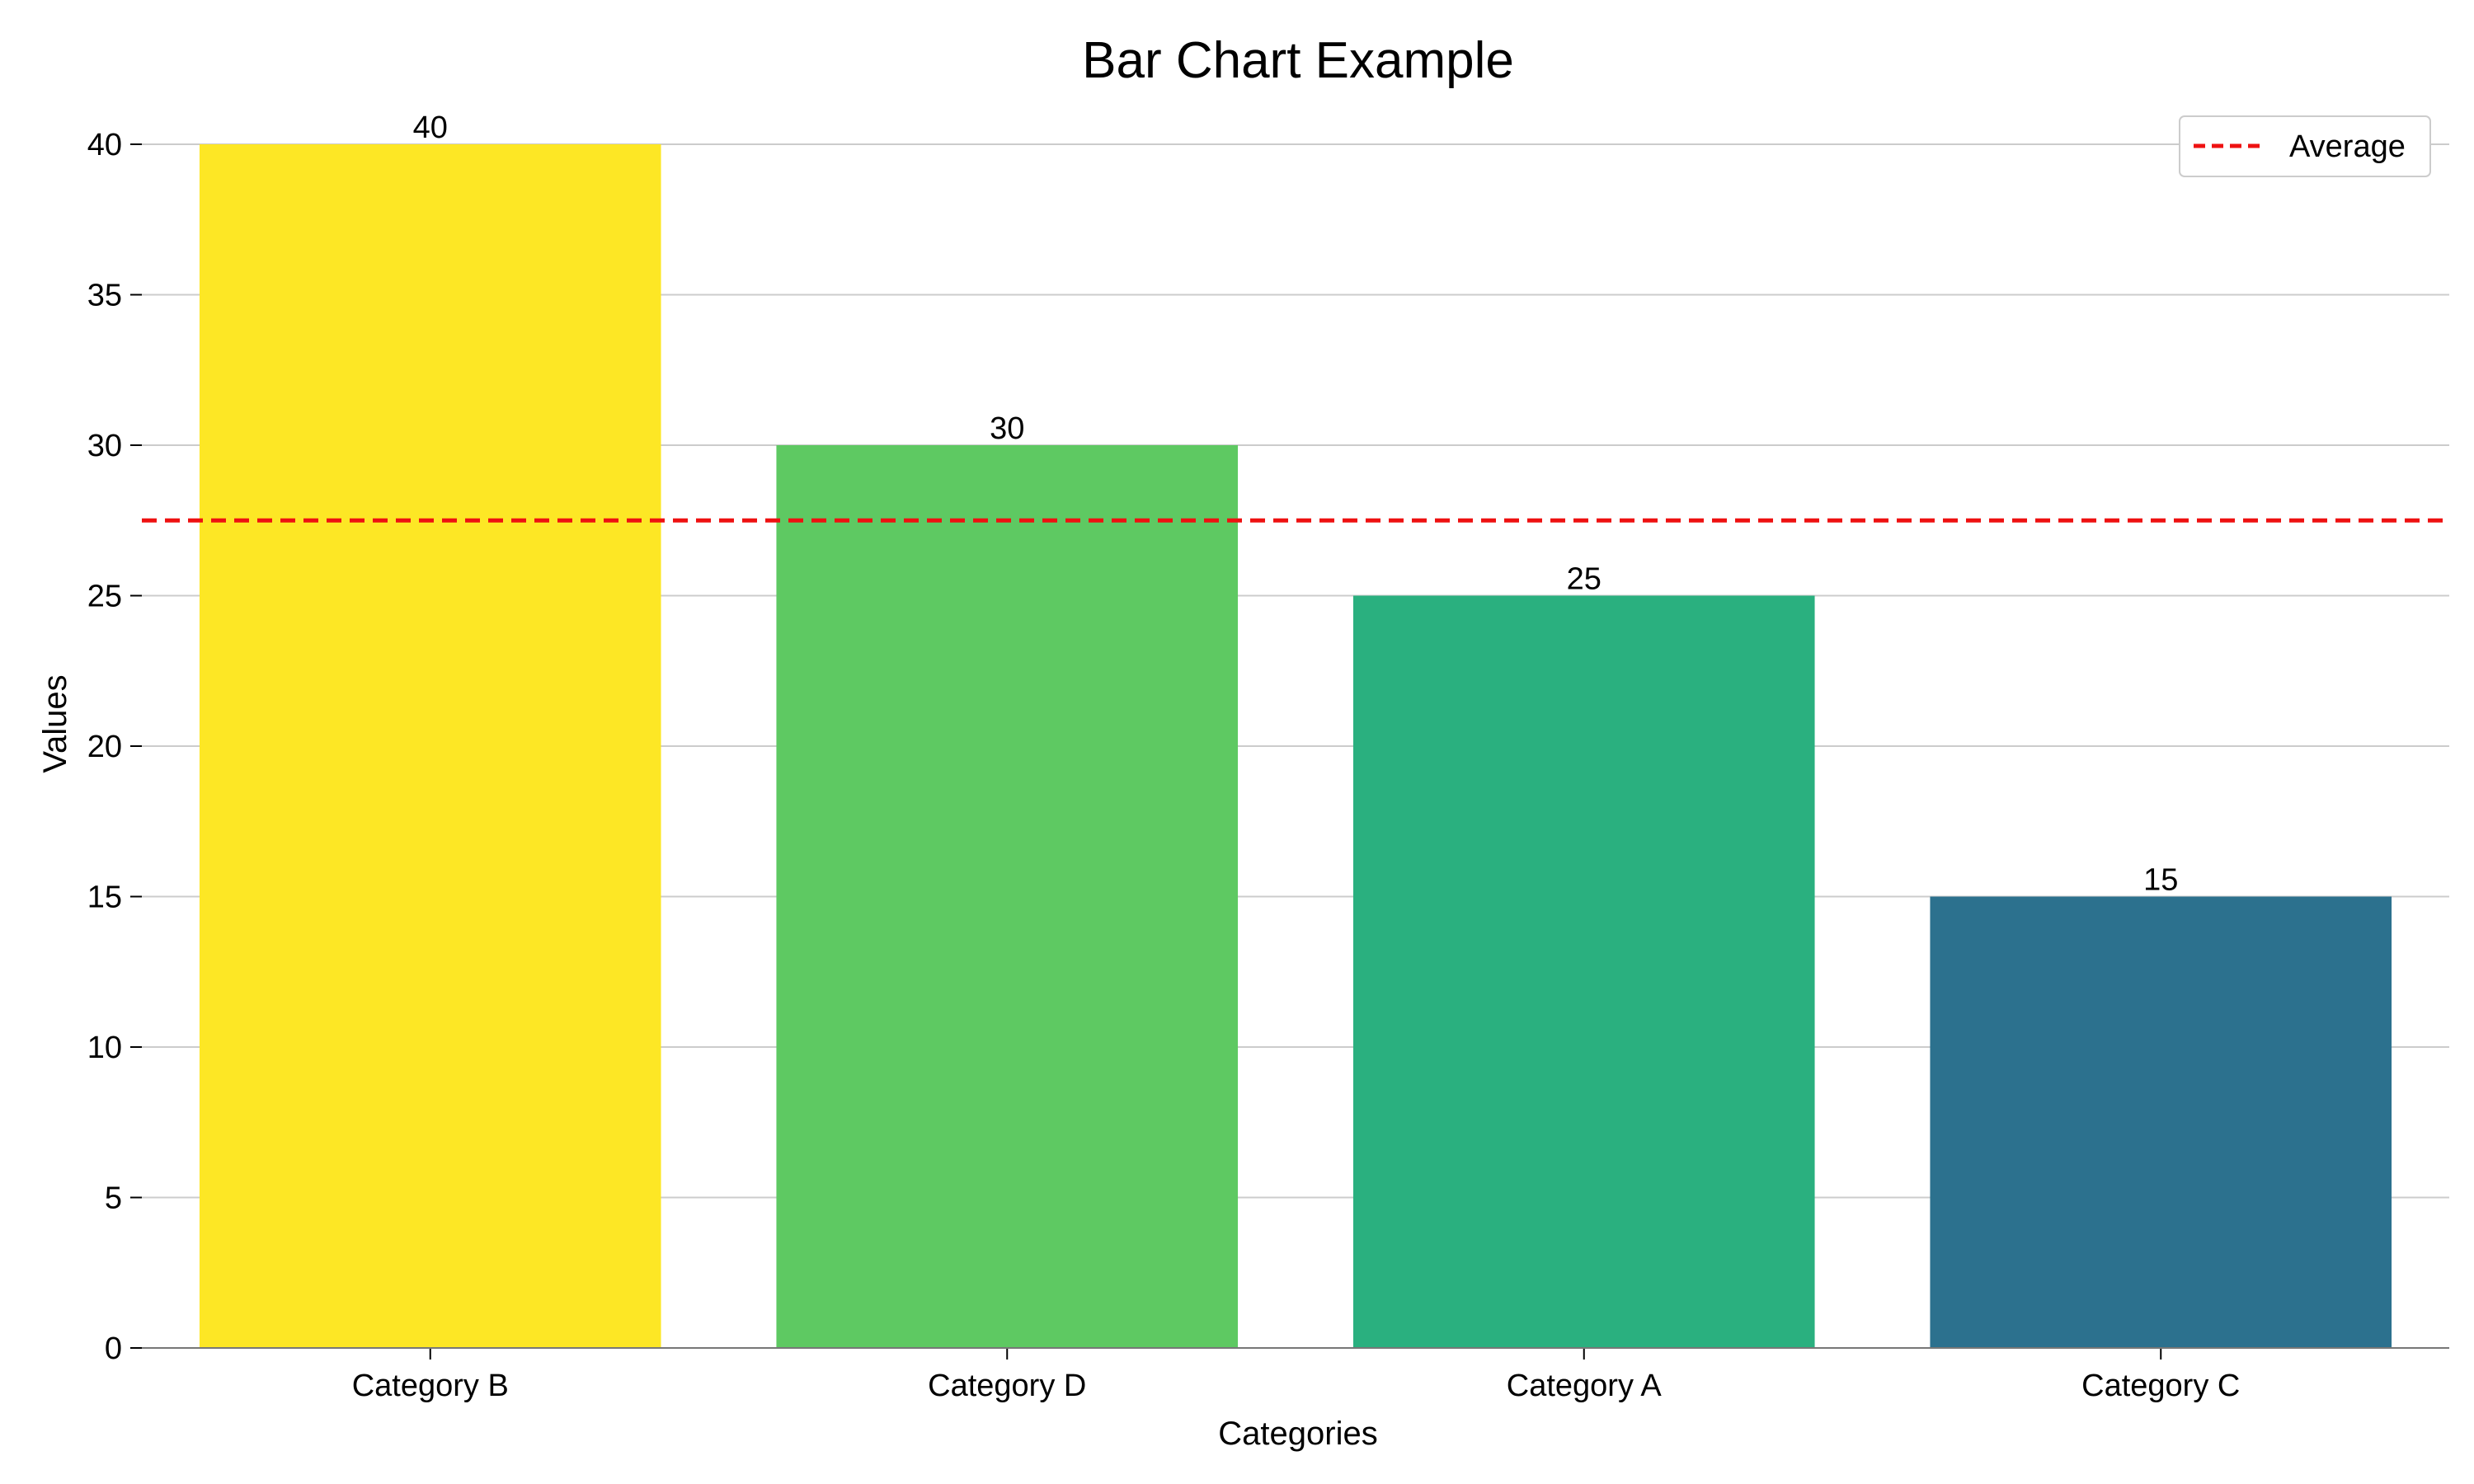 This screenshot has height=1484, width=2474. What do you see at coordinates (1297, 1434) in the screenshot?
I see `x-axis-title: Categories` at bounding box center [1297, 1434].